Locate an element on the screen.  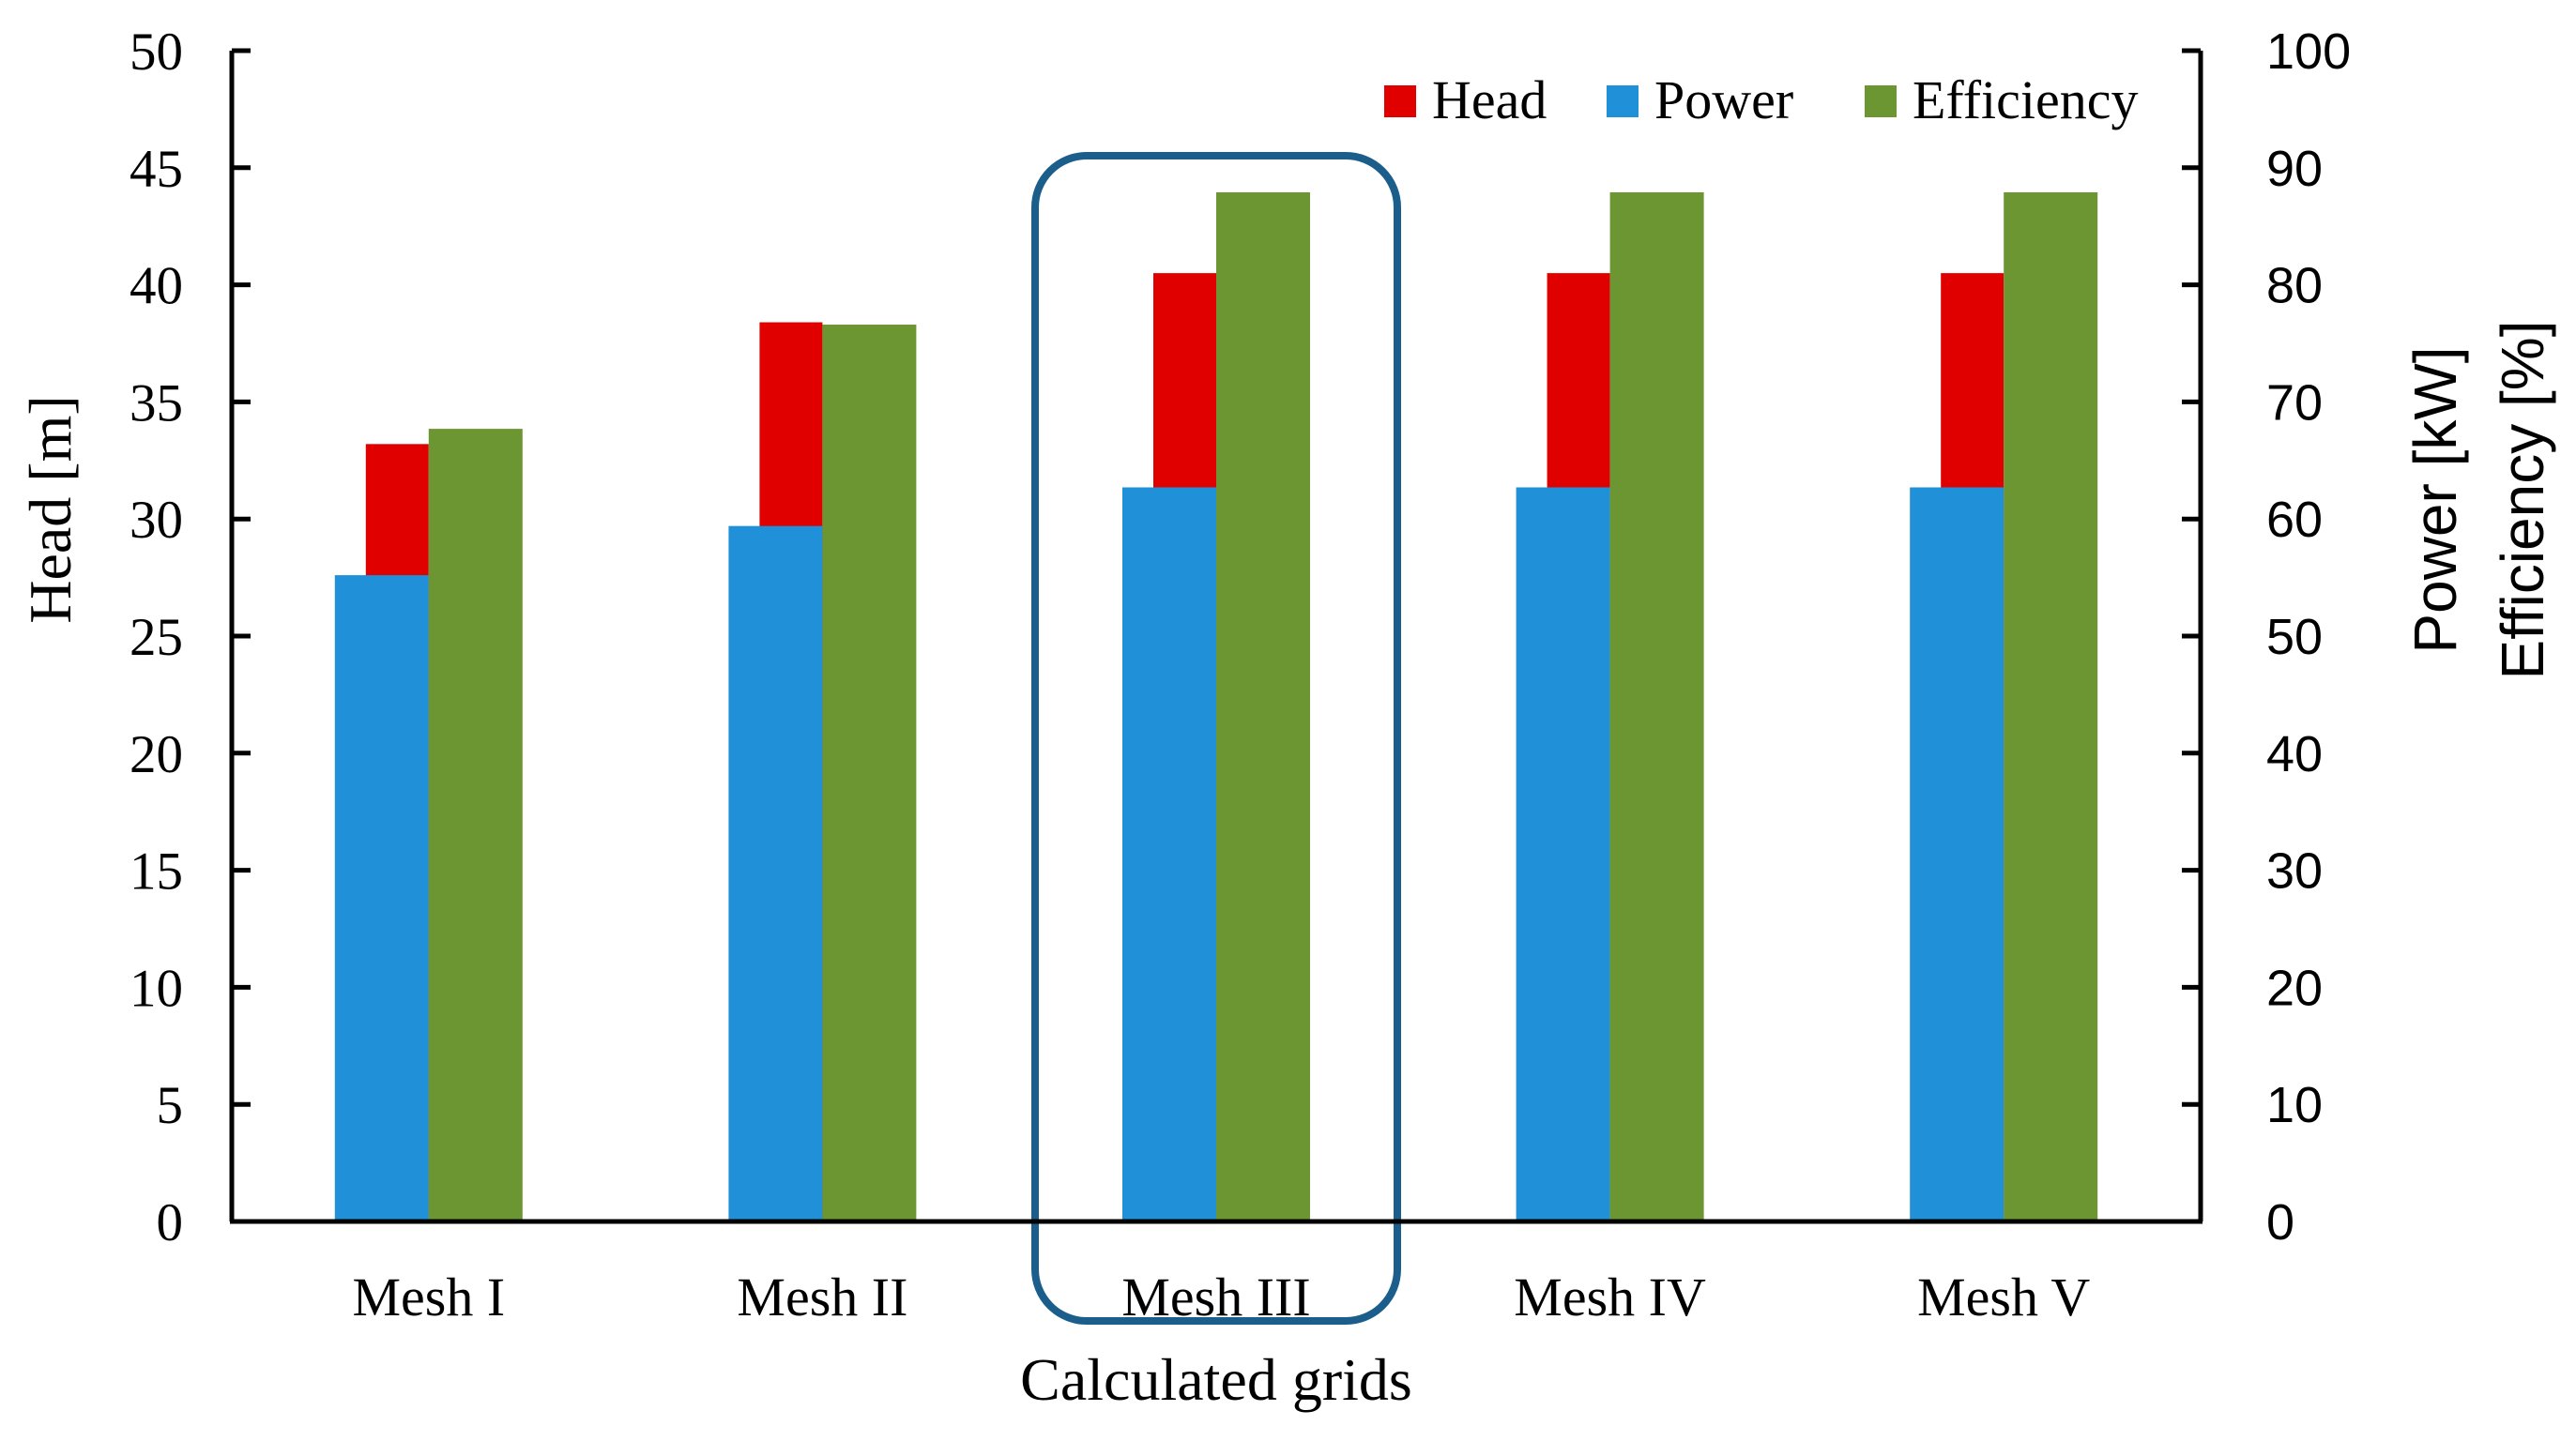
legend: Head Power Efficiency is located at coordinates (1761, 99).